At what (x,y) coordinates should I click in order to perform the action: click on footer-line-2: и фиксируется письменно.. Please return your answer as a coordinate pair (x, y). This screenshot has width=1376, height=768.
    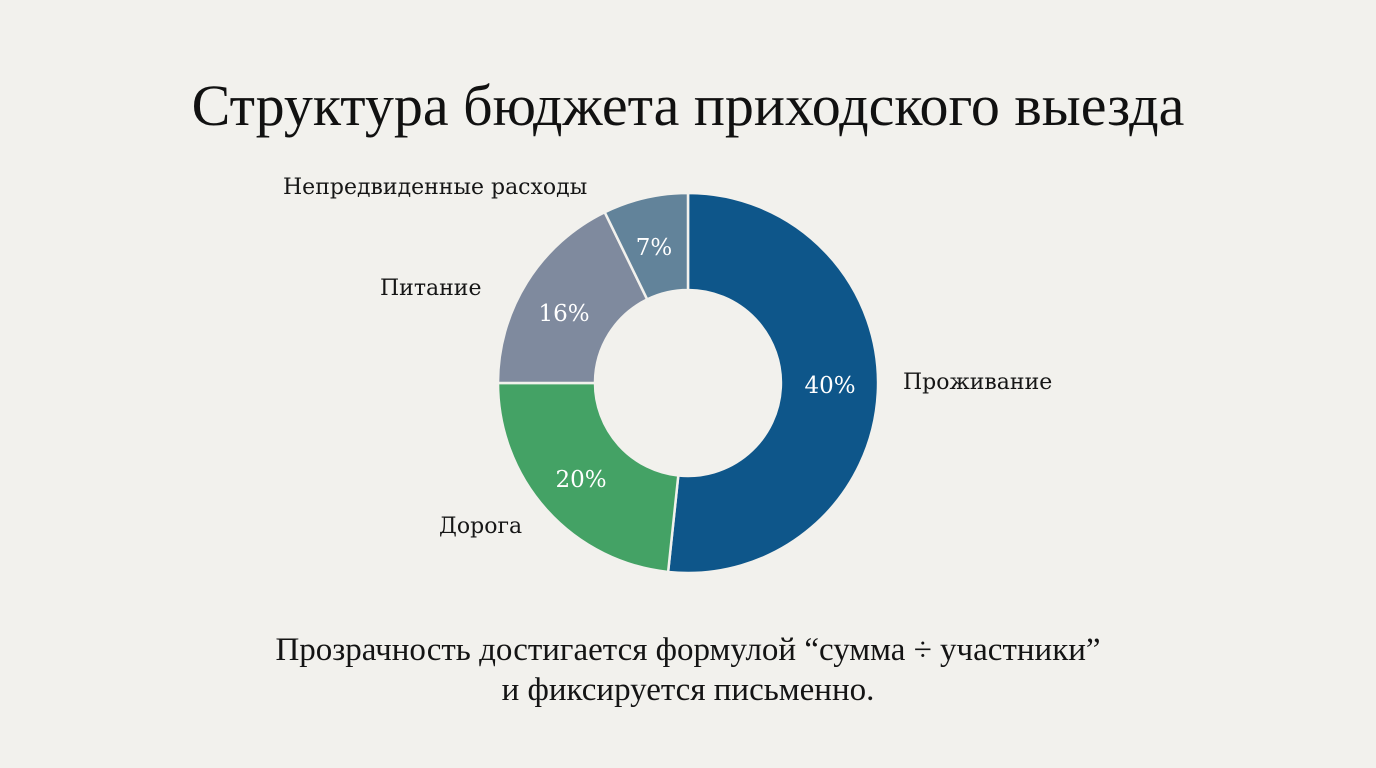
    Looking at the image, I should click on (688, 690).